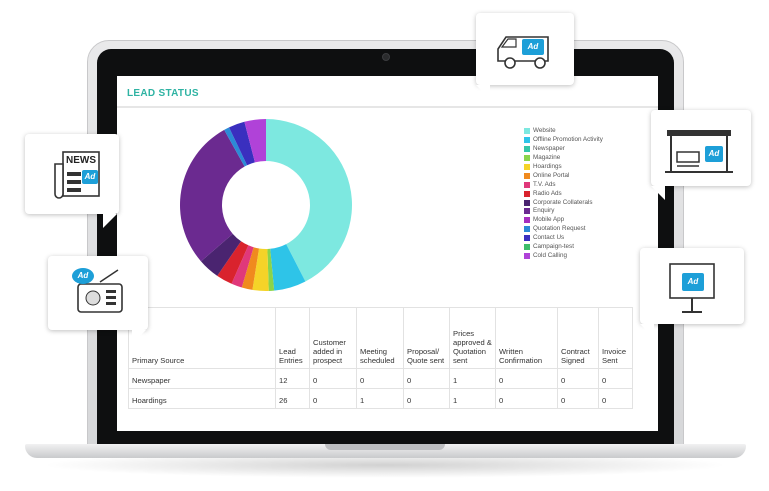 This screenshot has height=491, width=769. I want to click on laptop-notch, so click(385, 447).